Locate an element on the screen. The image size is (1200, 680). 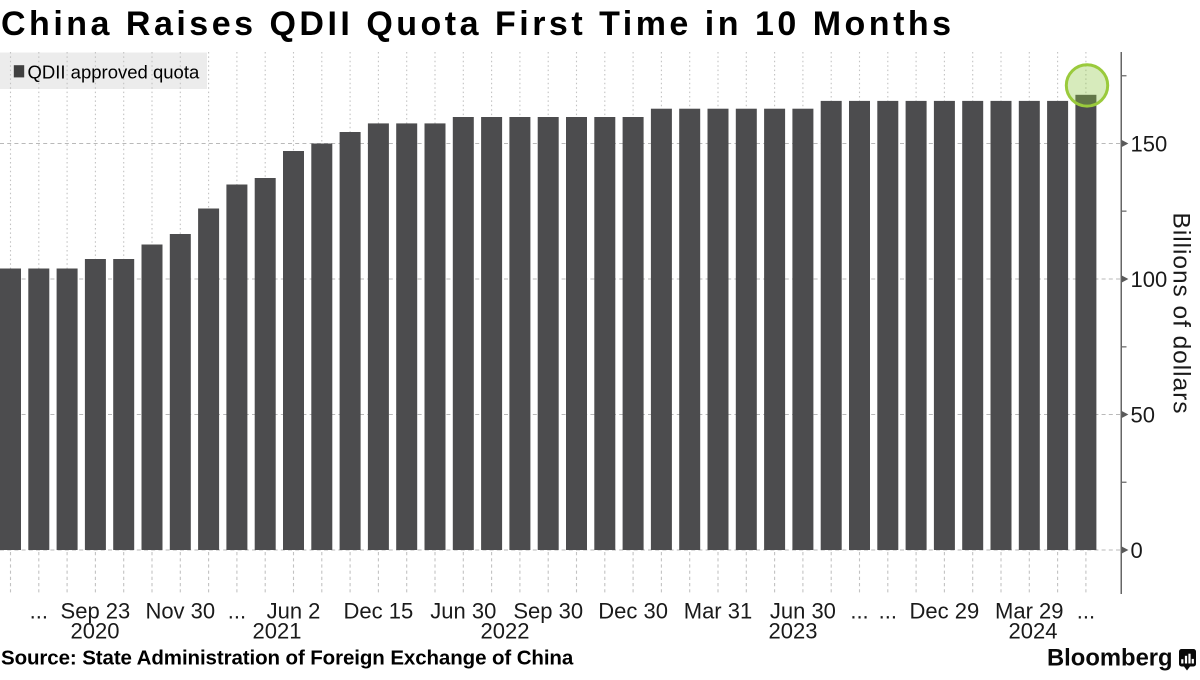
svg-text: 2022 is located at coordinates (505, 631).